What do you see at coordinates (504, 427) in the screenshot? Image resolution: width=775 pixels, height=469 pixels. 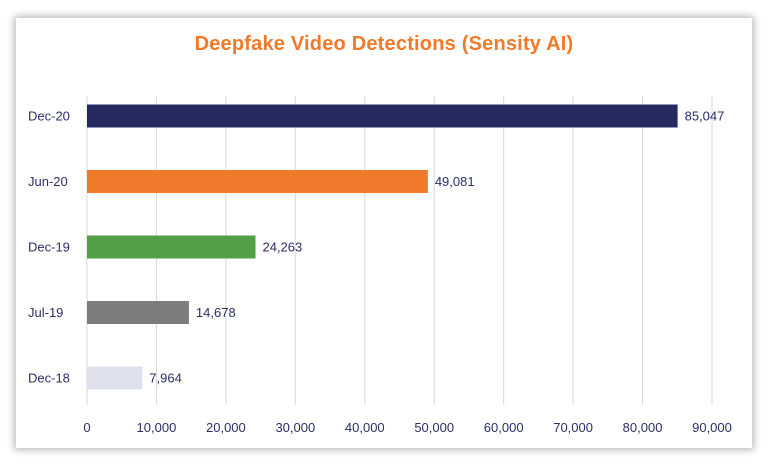 I see `x-tick-label: 60,000` at bounding box center [504, 427].